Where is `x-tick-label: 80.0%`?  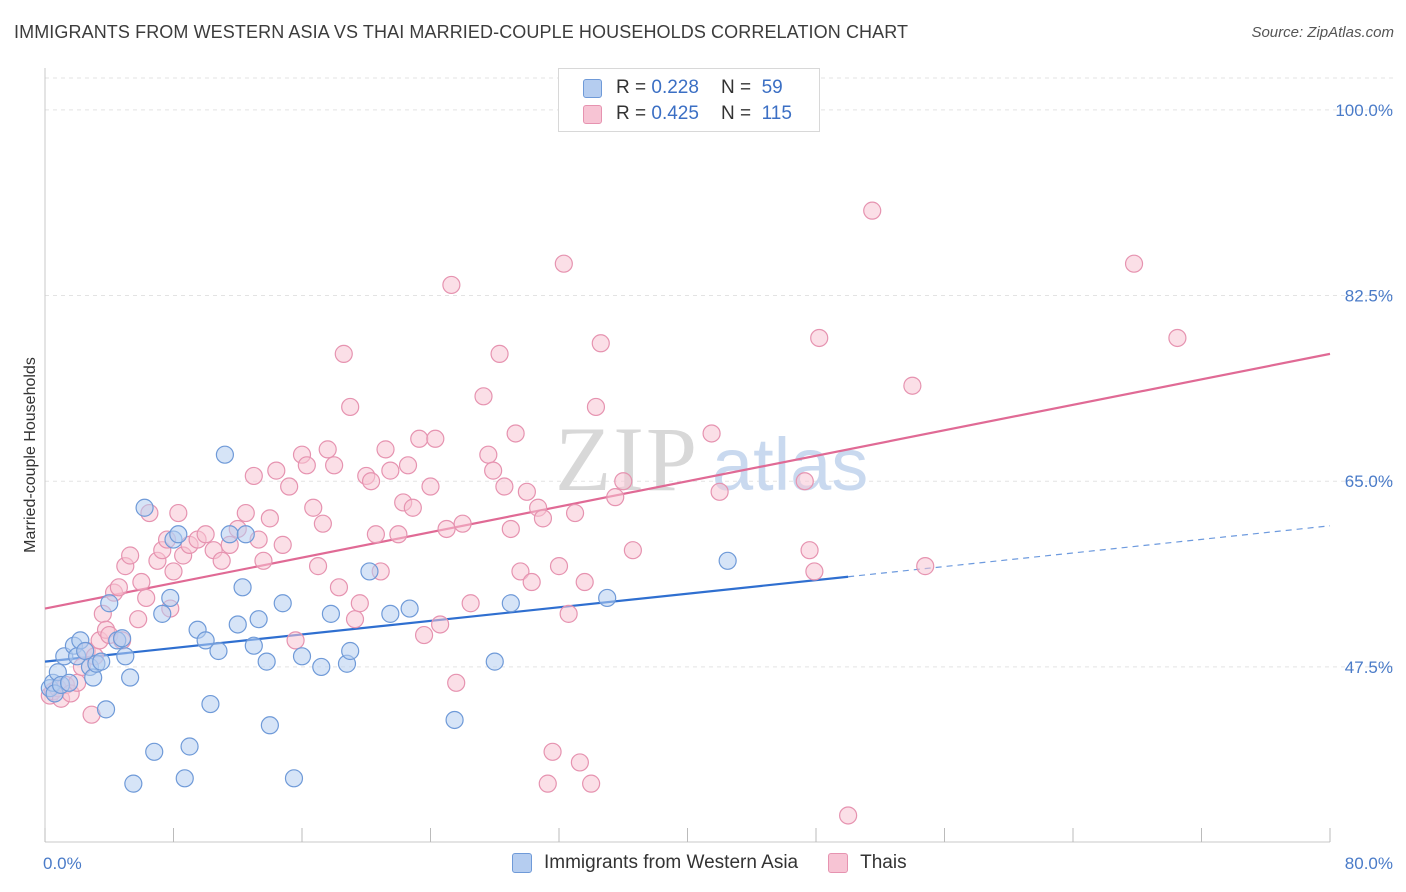
x-tick-label: 80.0% is located at coordinates (1369, 863).